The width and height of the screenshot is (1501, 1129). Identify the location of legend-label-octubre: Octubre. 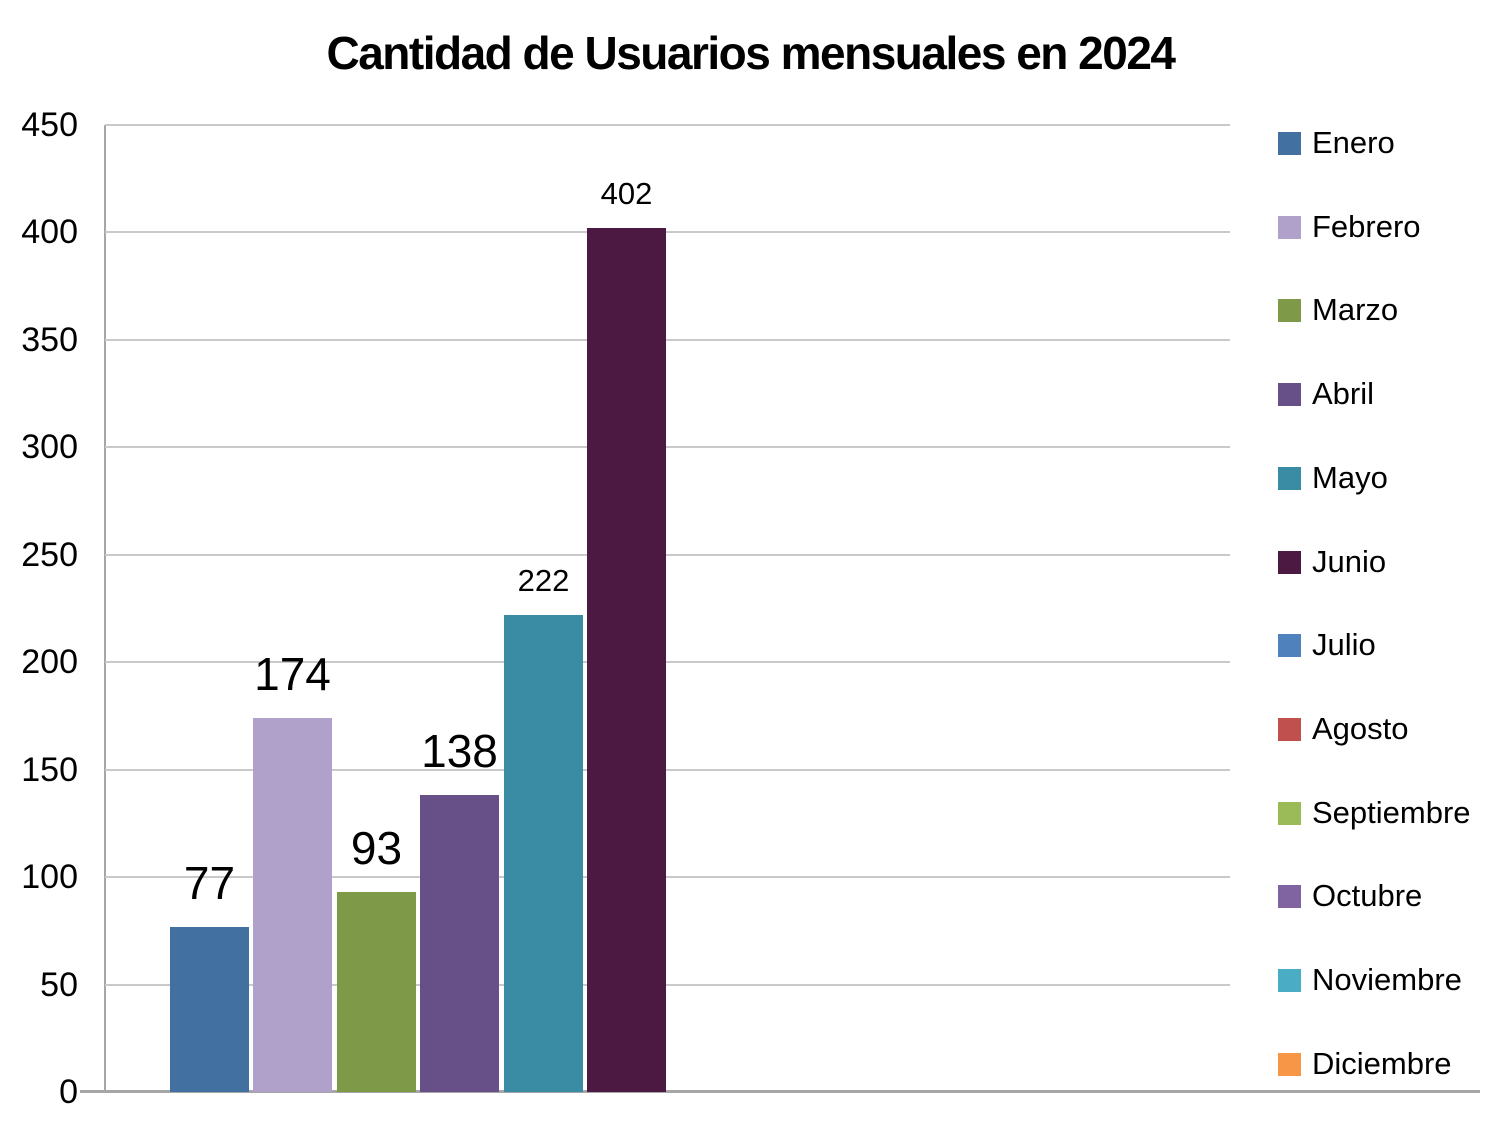
(1367, 895).